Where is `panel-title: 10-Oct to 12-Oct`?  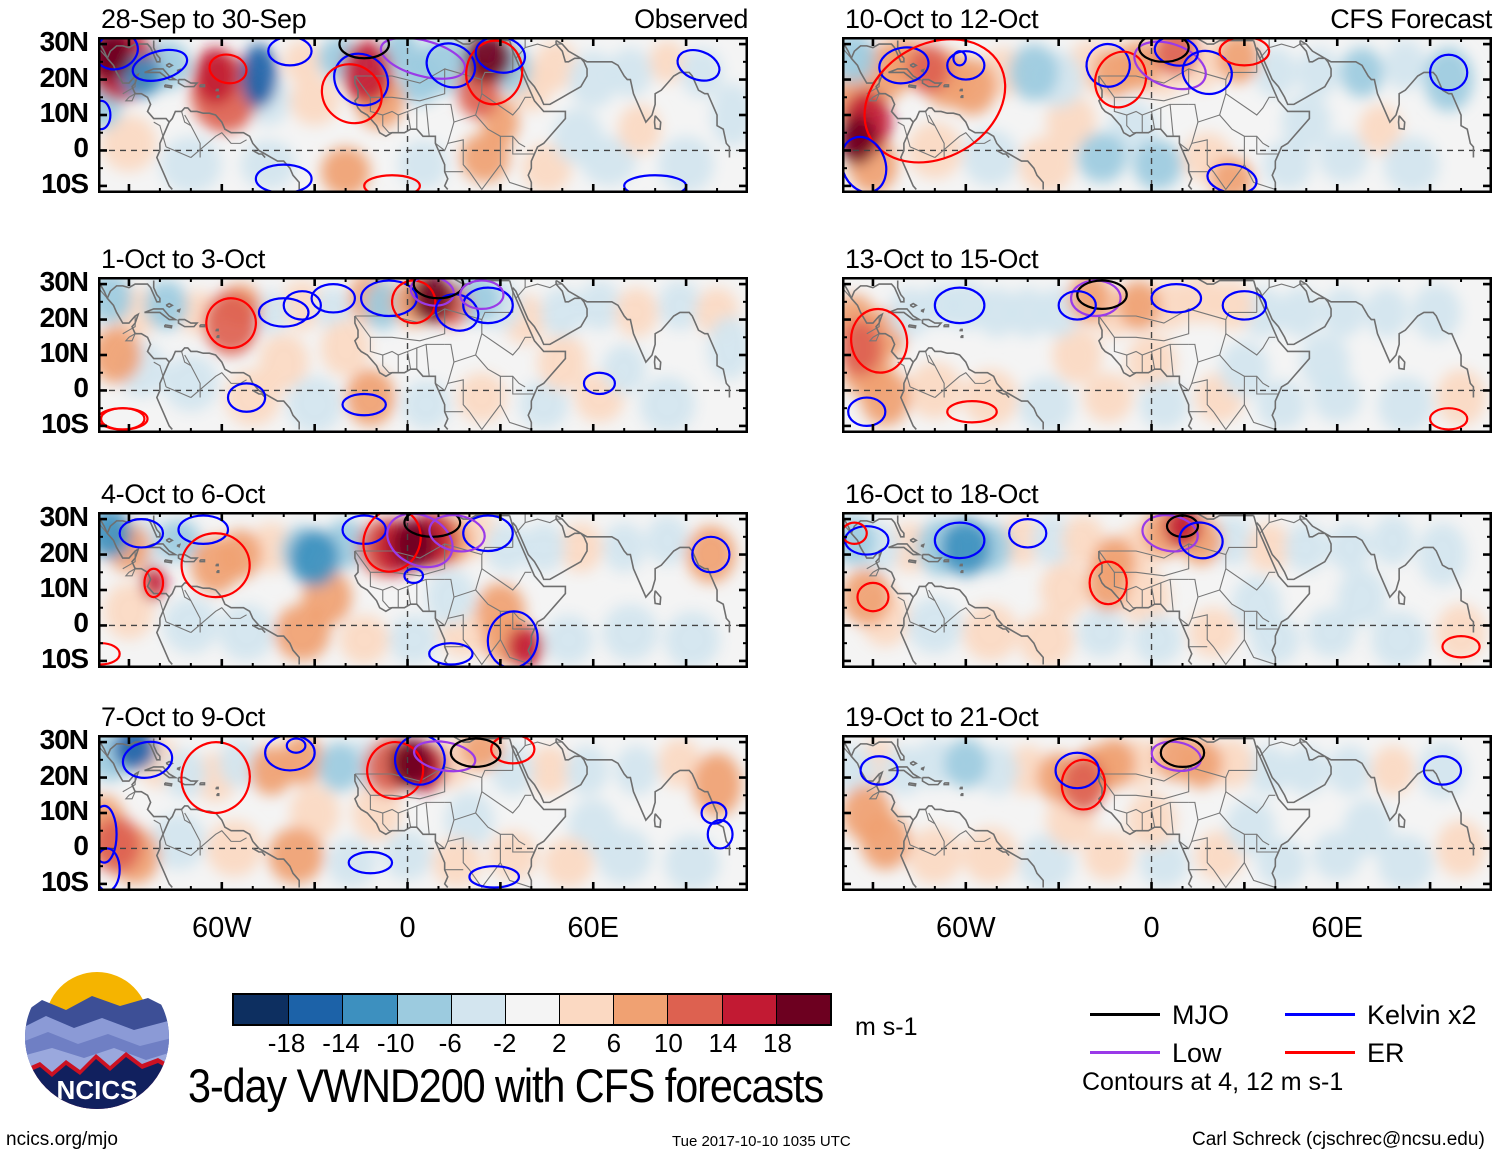 panel-title: 10-Oct to 12-Oct is located at coordinates (942, 19).